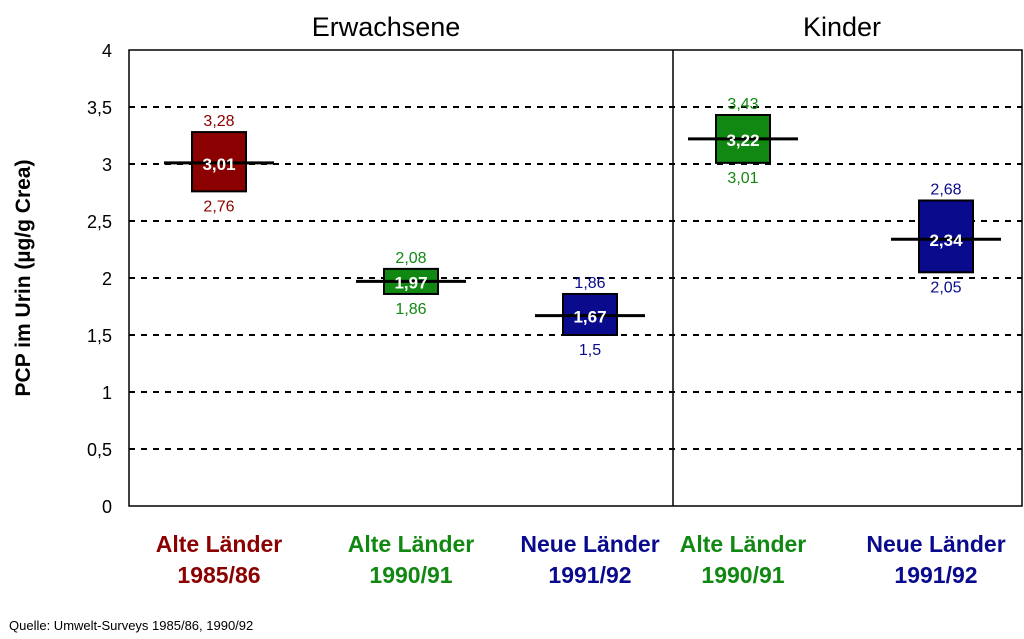  I want to click on low-label: 2,76, so click(218, 206).